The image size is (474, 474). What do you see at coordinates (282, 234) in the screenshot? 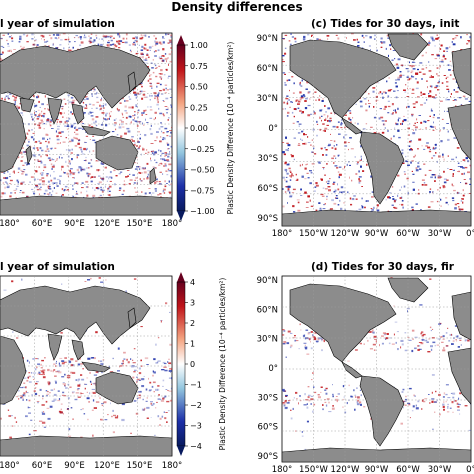
I see `x-tick-label: 180°` at bounding box center [282, 234].